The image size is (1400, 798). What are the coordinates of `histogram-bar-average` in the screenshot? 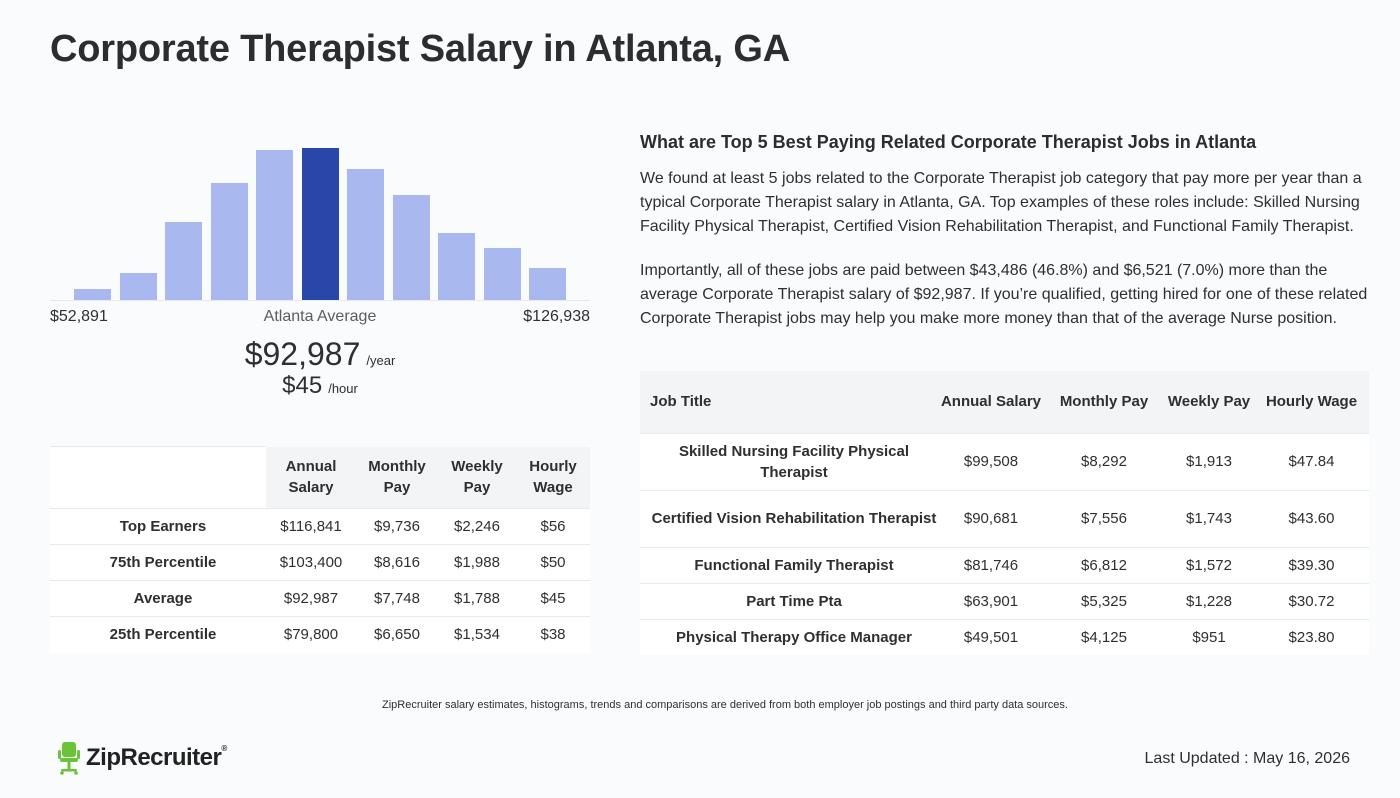 It's located at (320, 224).